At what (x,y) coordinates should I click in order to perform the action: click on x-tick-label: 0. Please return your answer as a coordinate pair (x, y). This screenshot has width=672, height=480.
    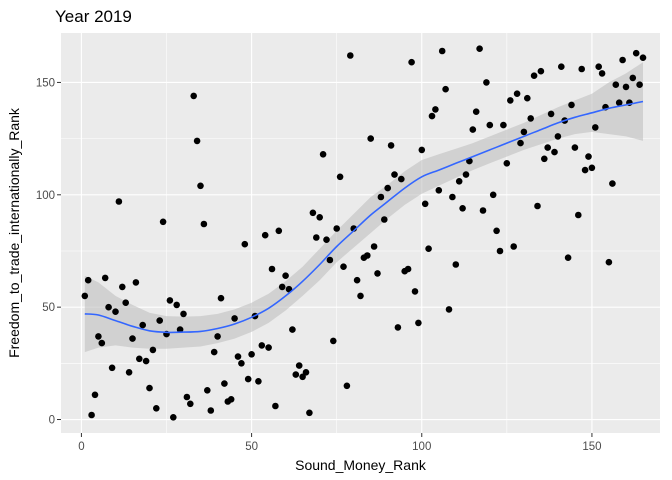
    Looking at the image, I should click on (81, 447).